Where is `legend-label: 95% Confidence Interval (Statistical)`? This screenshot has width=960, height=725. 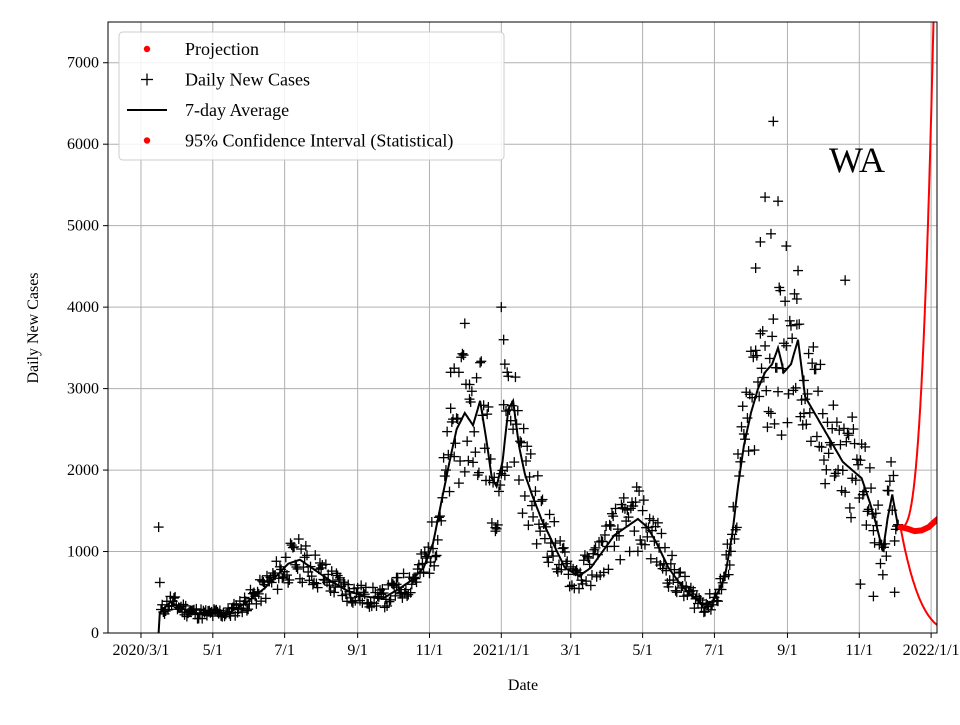 legend-label: 95% Confidence Interval (Statistical) is located at coordinates (319, 141).